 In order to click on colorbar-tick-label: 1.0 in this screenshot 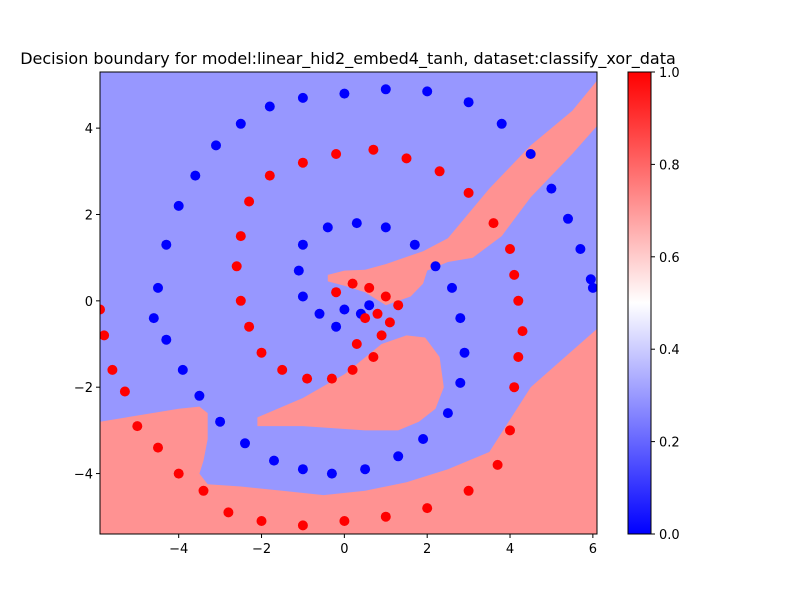, I will do `click(669, 73)`.